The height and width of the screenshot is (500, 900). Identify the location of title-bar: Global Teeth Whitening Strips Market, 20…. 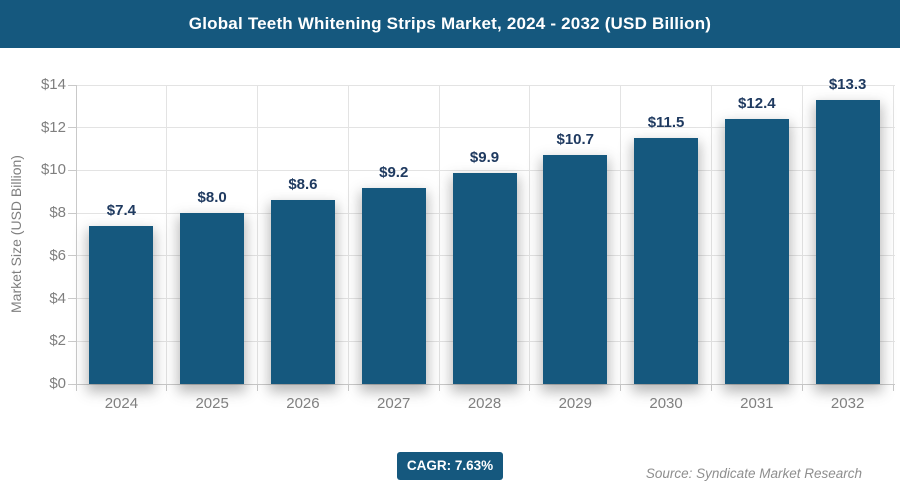
(450, 24).